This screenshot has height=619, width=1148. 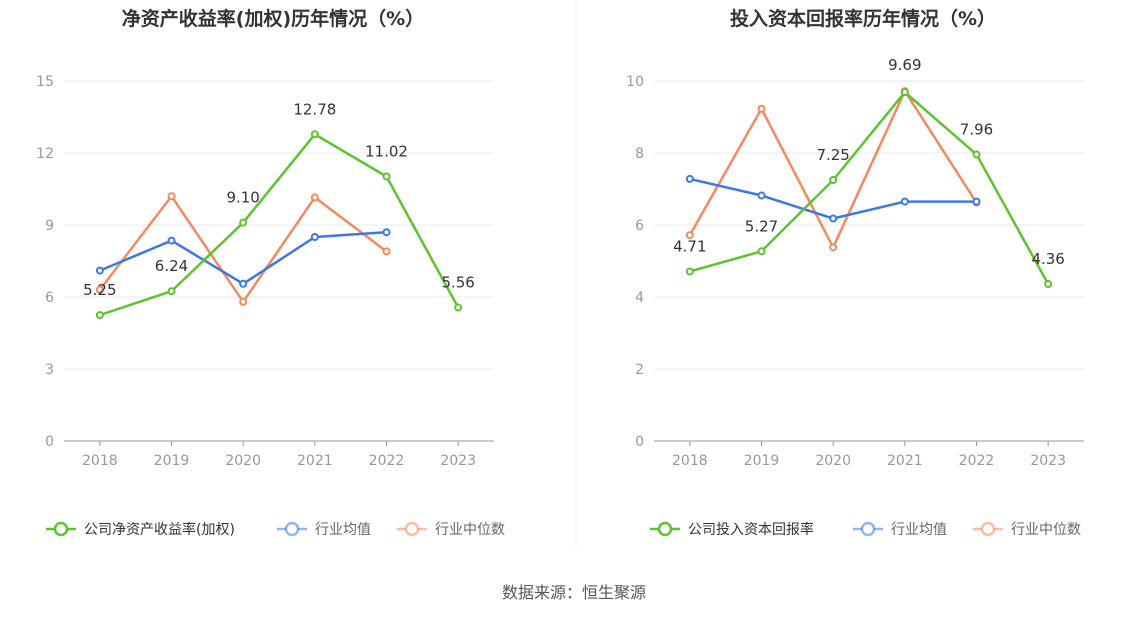 I want to click on roe-chart-title: 净资产收益率(加权)历年情况（%）, so click(x=273, y=18).